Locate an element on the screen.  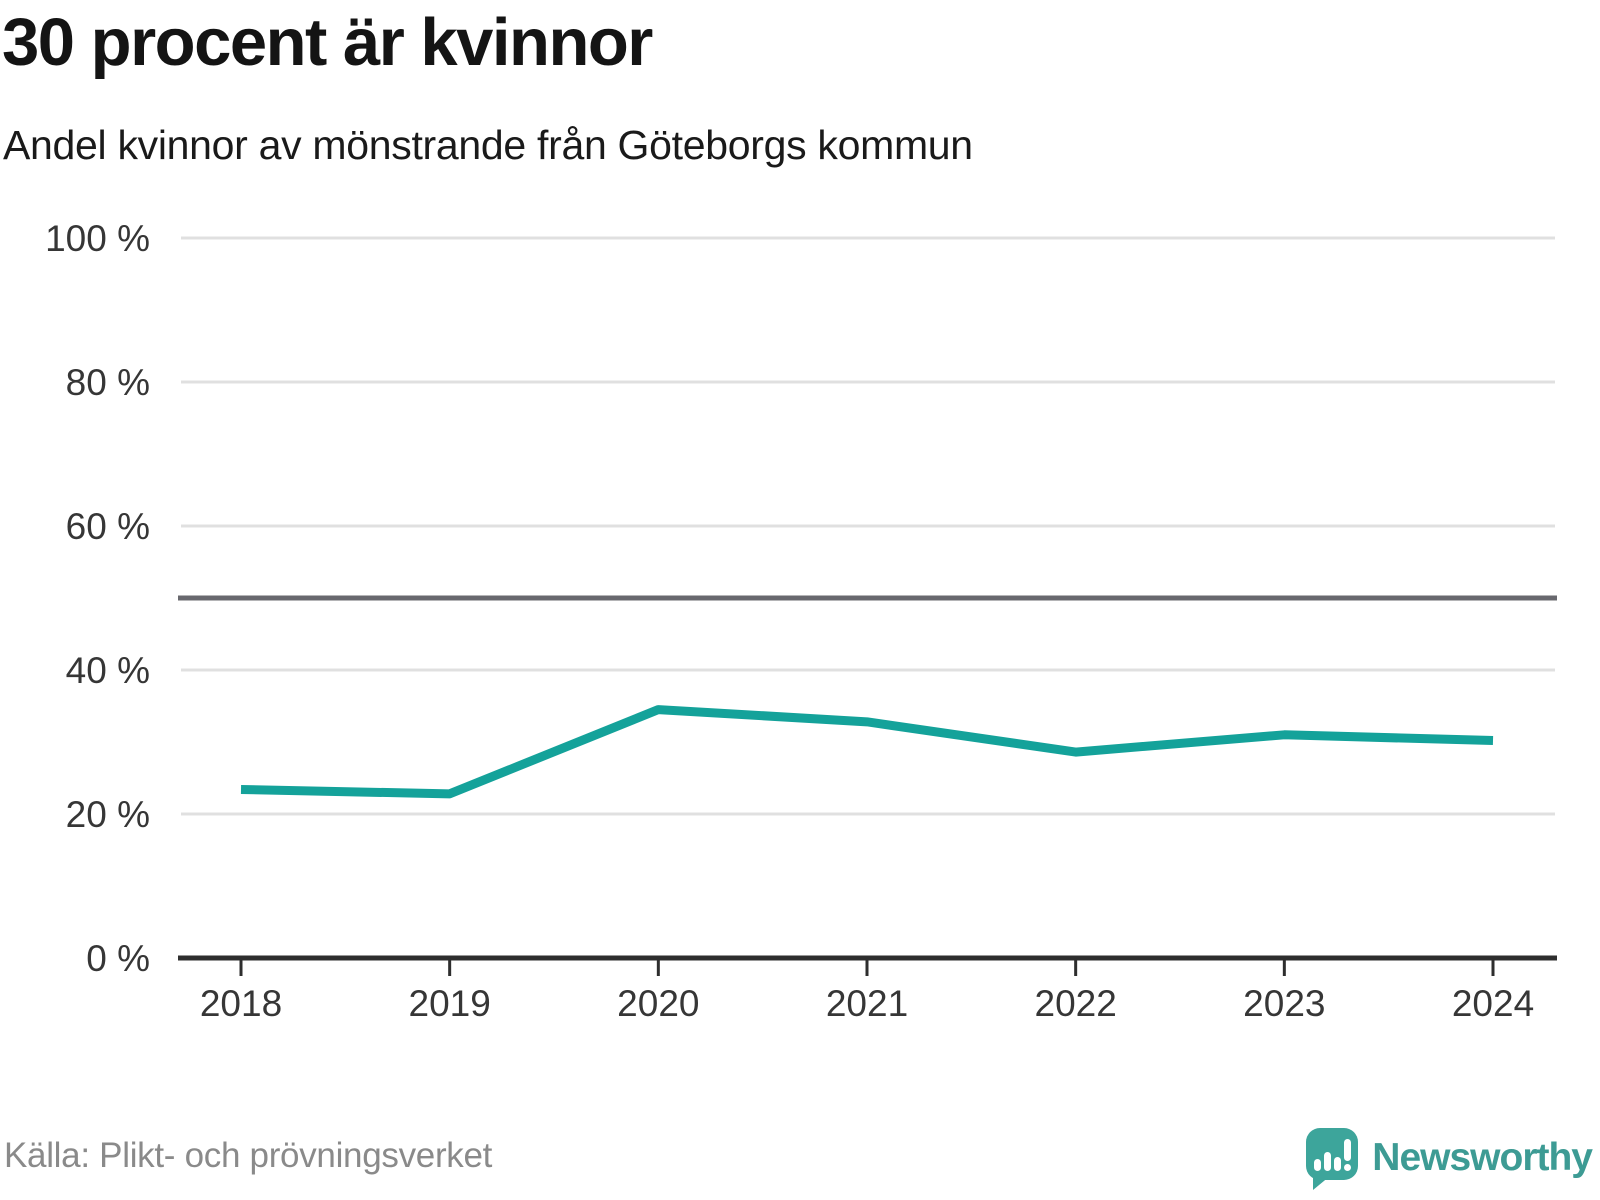
x-tick-label-2024: 2024 is located at coordinates (1493, 1003).